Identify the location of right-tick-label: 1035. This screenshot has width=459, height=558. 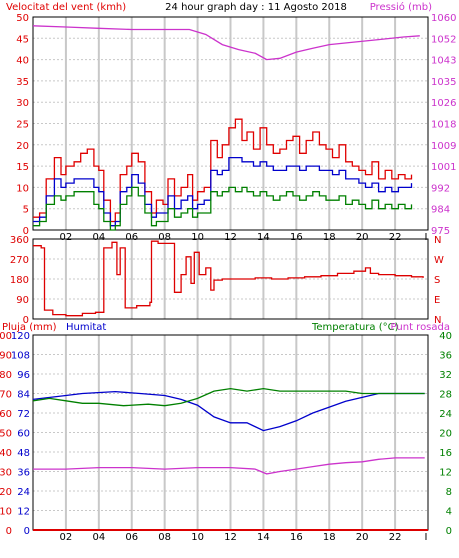
(443, 82).